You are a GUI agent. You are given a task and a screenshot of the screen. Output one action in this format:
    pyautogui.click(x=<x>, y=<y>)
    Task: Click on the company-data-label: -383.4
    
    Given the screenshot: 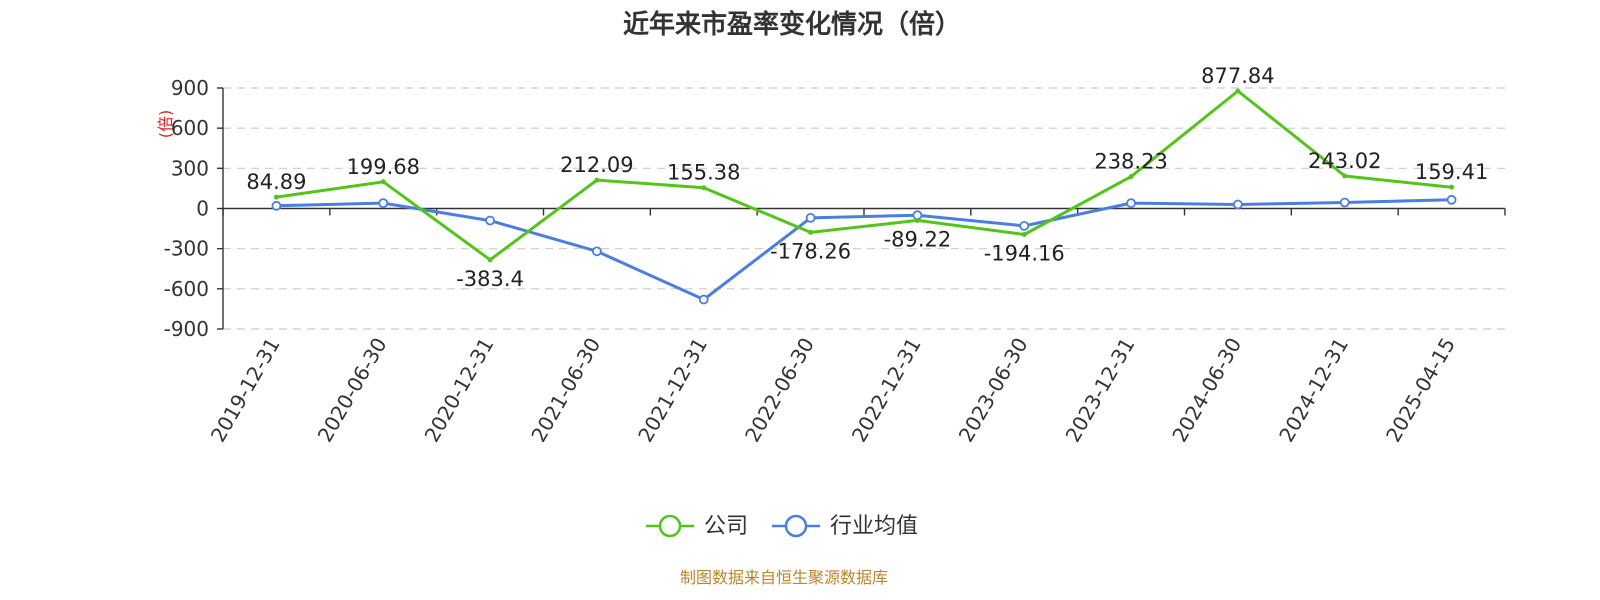 What is the action you would take?
    pyautogui.click(x=490, y=279)
    